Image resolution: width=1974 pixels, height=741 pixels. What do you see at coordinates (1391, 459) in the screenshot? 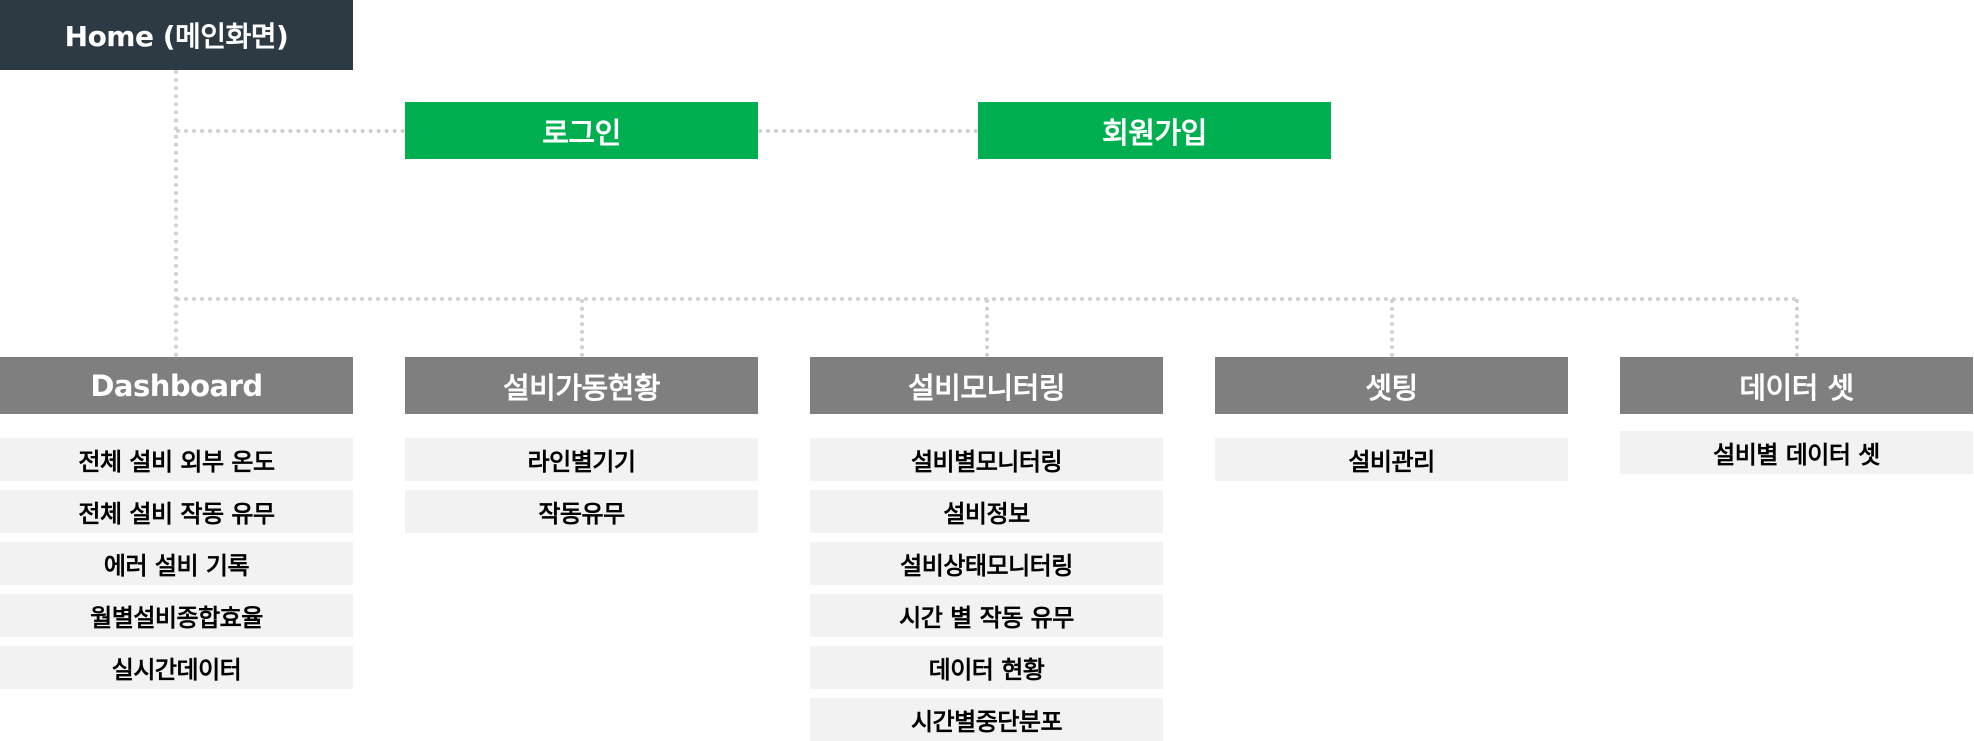
I see `settings-item-1: 설비관리` at bounding box center [1391, 459].